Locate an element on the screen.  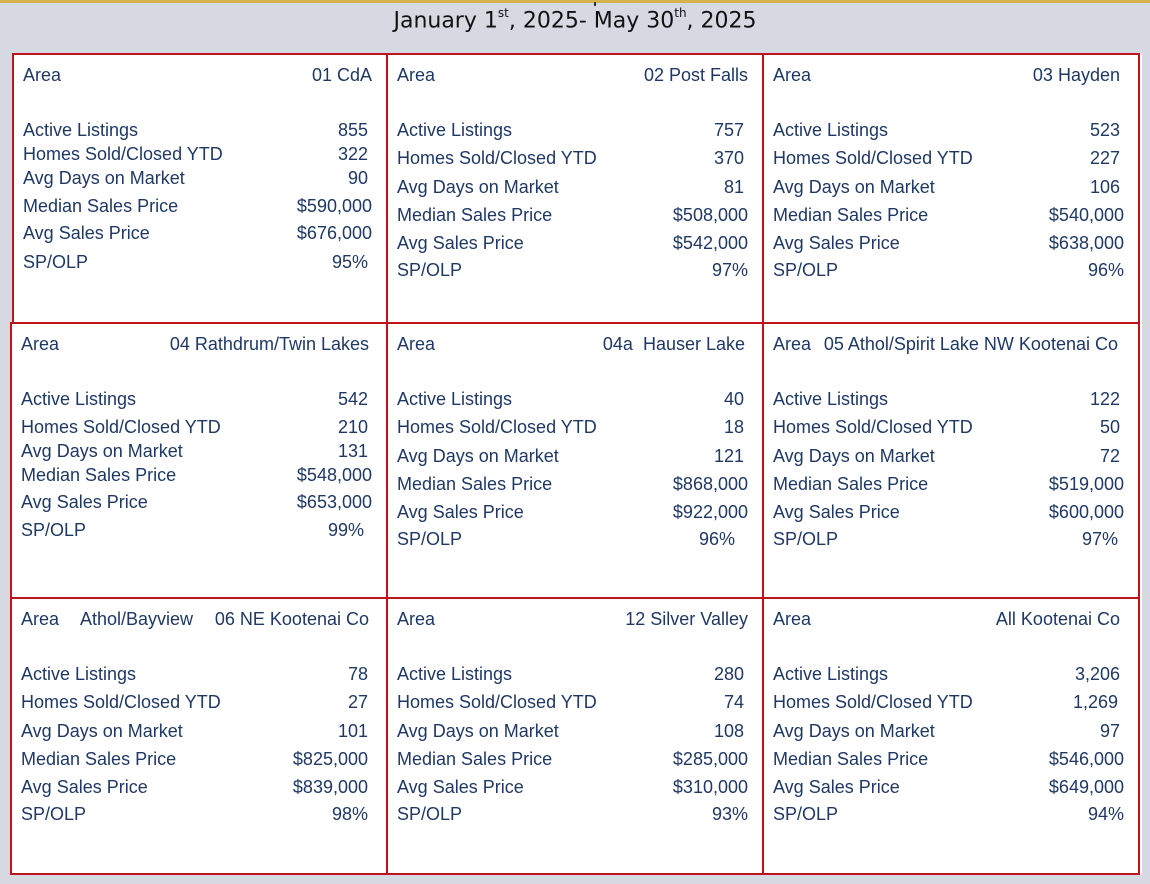
median-price-value: $540,000 is located at coordinates (1086, 215).